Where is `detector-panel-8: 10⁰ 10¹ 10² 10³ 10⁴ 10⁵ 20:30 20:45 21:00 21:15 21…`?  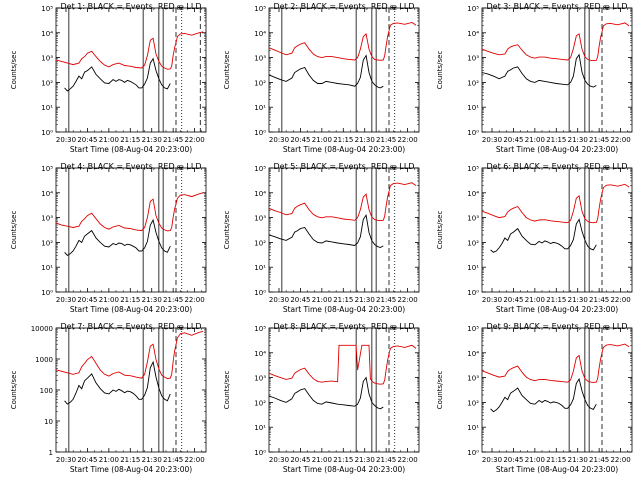 detector-panel-8: 10⁰ 10¹ 10² 10³ 10⁴ 10⁵ 20:30 20:45 21:00 21:15 21… is located at coordinates (319, 400).